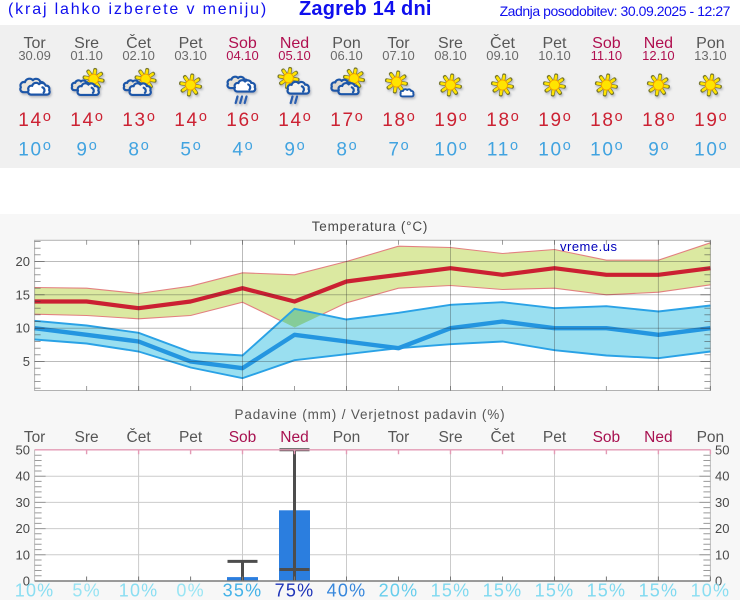 This screenshot has width=740, height=600. What do you see at coordinates (190, 590) in the screenshot?
I see `svg-text: 0%` at bounding box center [190, 590].